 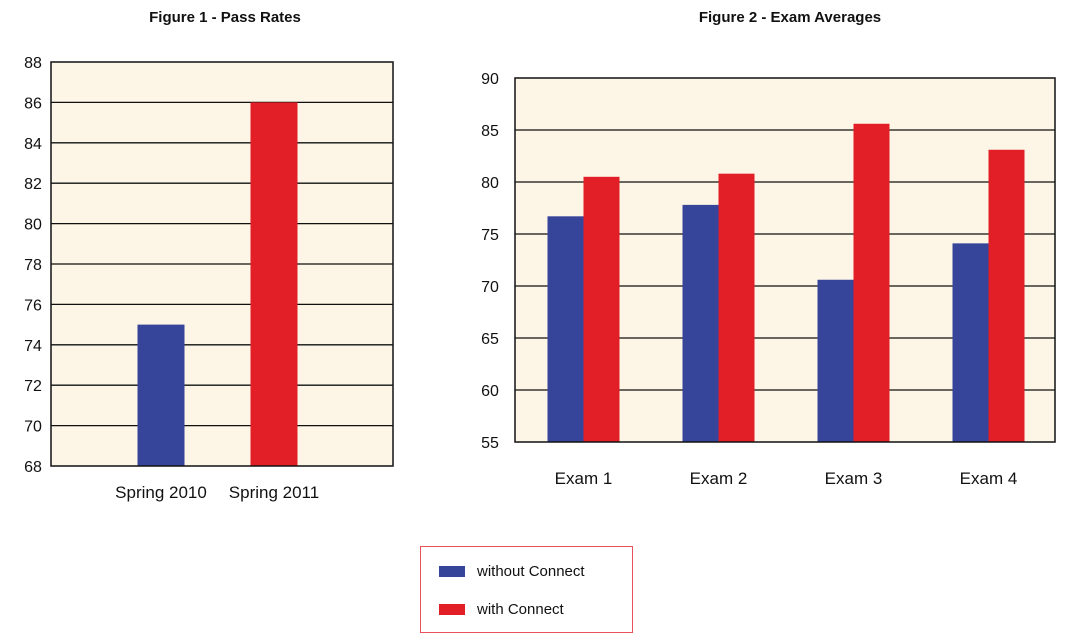 What do you see at coordinates (33, 265) in the screenshot?
I see `y-tick-label: 78` at bounding box center [33, 265].